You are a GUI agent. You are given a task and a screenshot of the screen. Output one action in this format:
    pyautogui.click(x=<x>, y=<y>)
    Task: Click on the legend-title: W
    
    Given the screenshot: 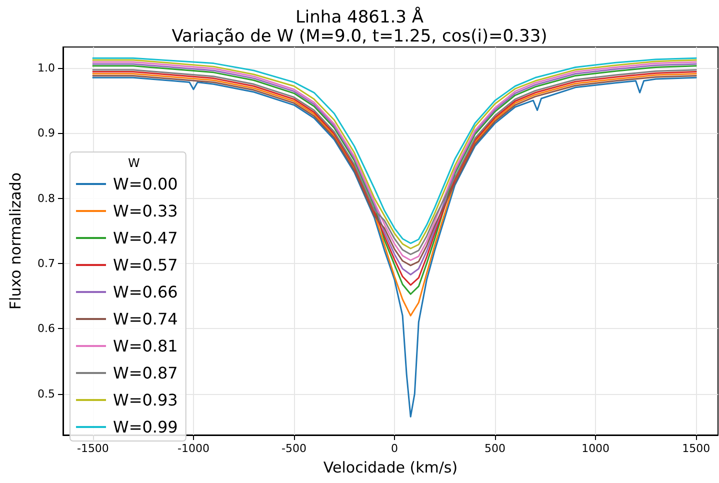 What is the action you would take?
    pyautogui.click(x=134, y=163)
    